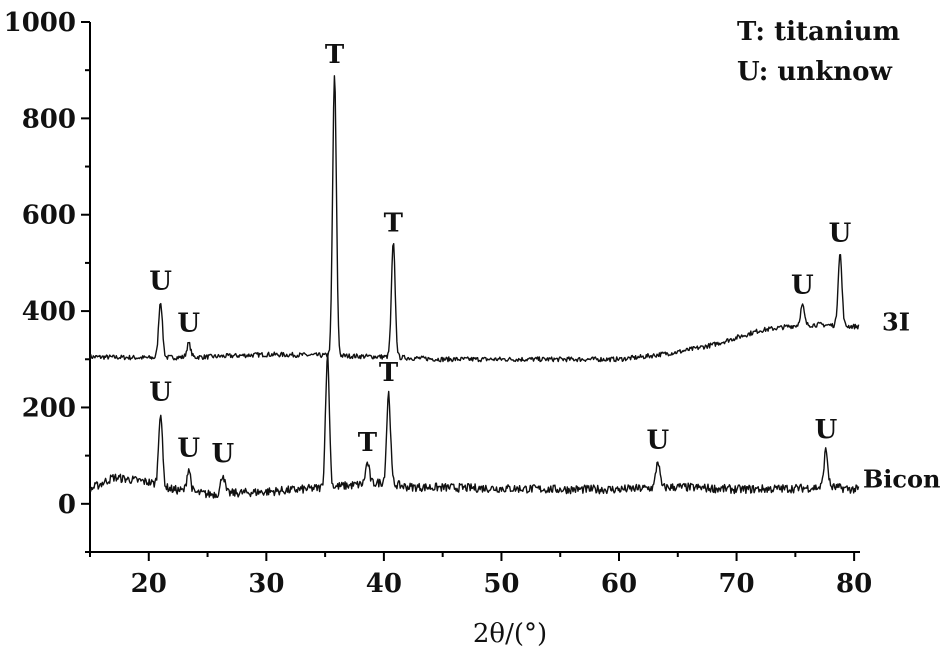  What do you see at coordinates (510, 634) in the screenshot?
I see `x-axis-title: 2θ/(°)` at bounding box center [510, 634].